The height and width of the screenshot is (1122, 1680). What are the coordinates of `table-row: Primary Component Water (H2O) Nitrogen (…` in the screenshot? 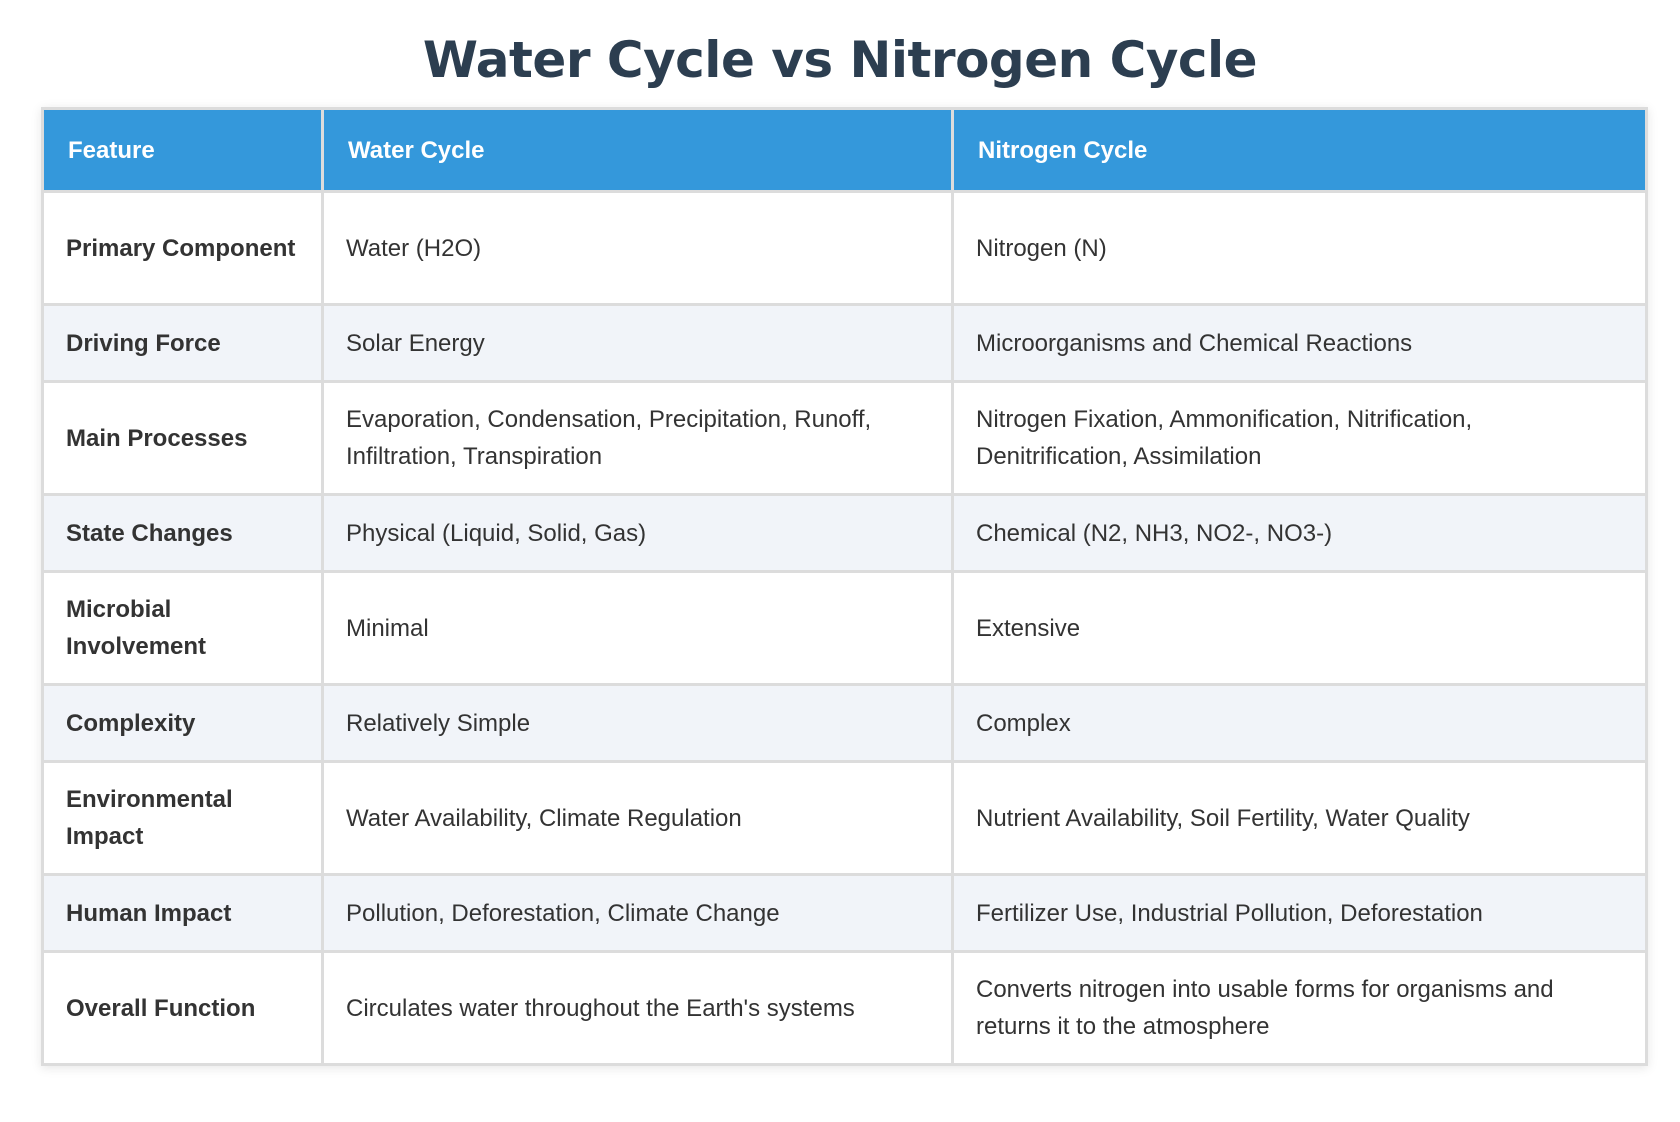 It's located at (844, 248).